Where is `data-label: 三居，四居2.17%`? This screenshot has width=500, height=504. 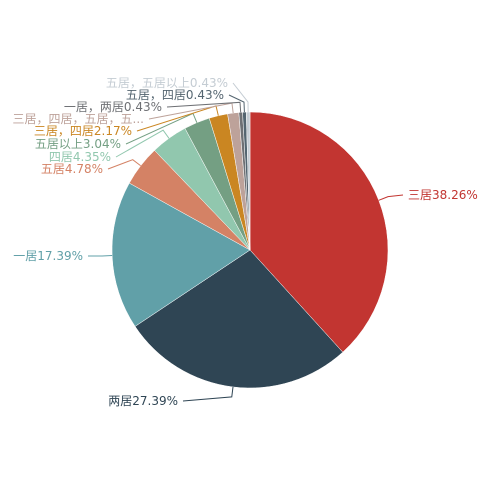 data-label: 三居，四居2.17% is located at coordinates (83, 131).